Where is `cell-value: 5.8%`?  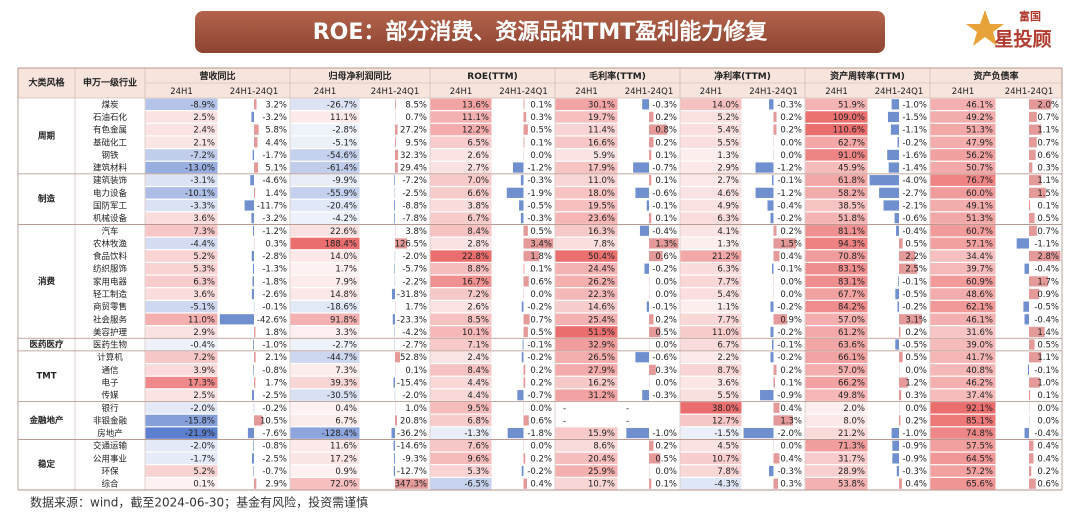
cell-value: 5.8% is located at coordinates (276, 131).